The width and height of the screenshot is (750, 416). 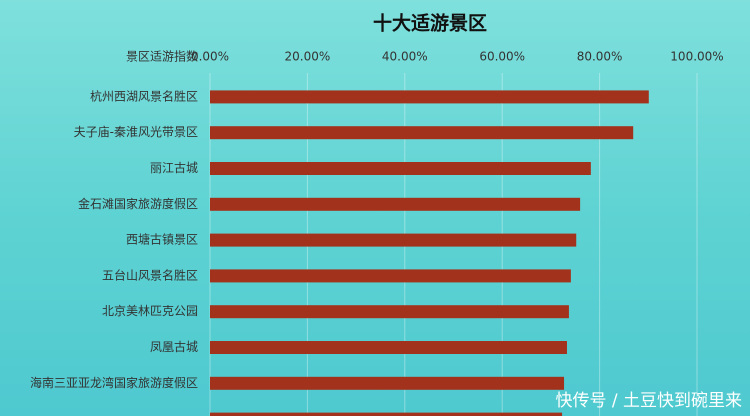 What do you see at coordinates (162, 56) in the screenshot?
I see `axis-label: 景区适游指数` at bounding box center [162, 56].